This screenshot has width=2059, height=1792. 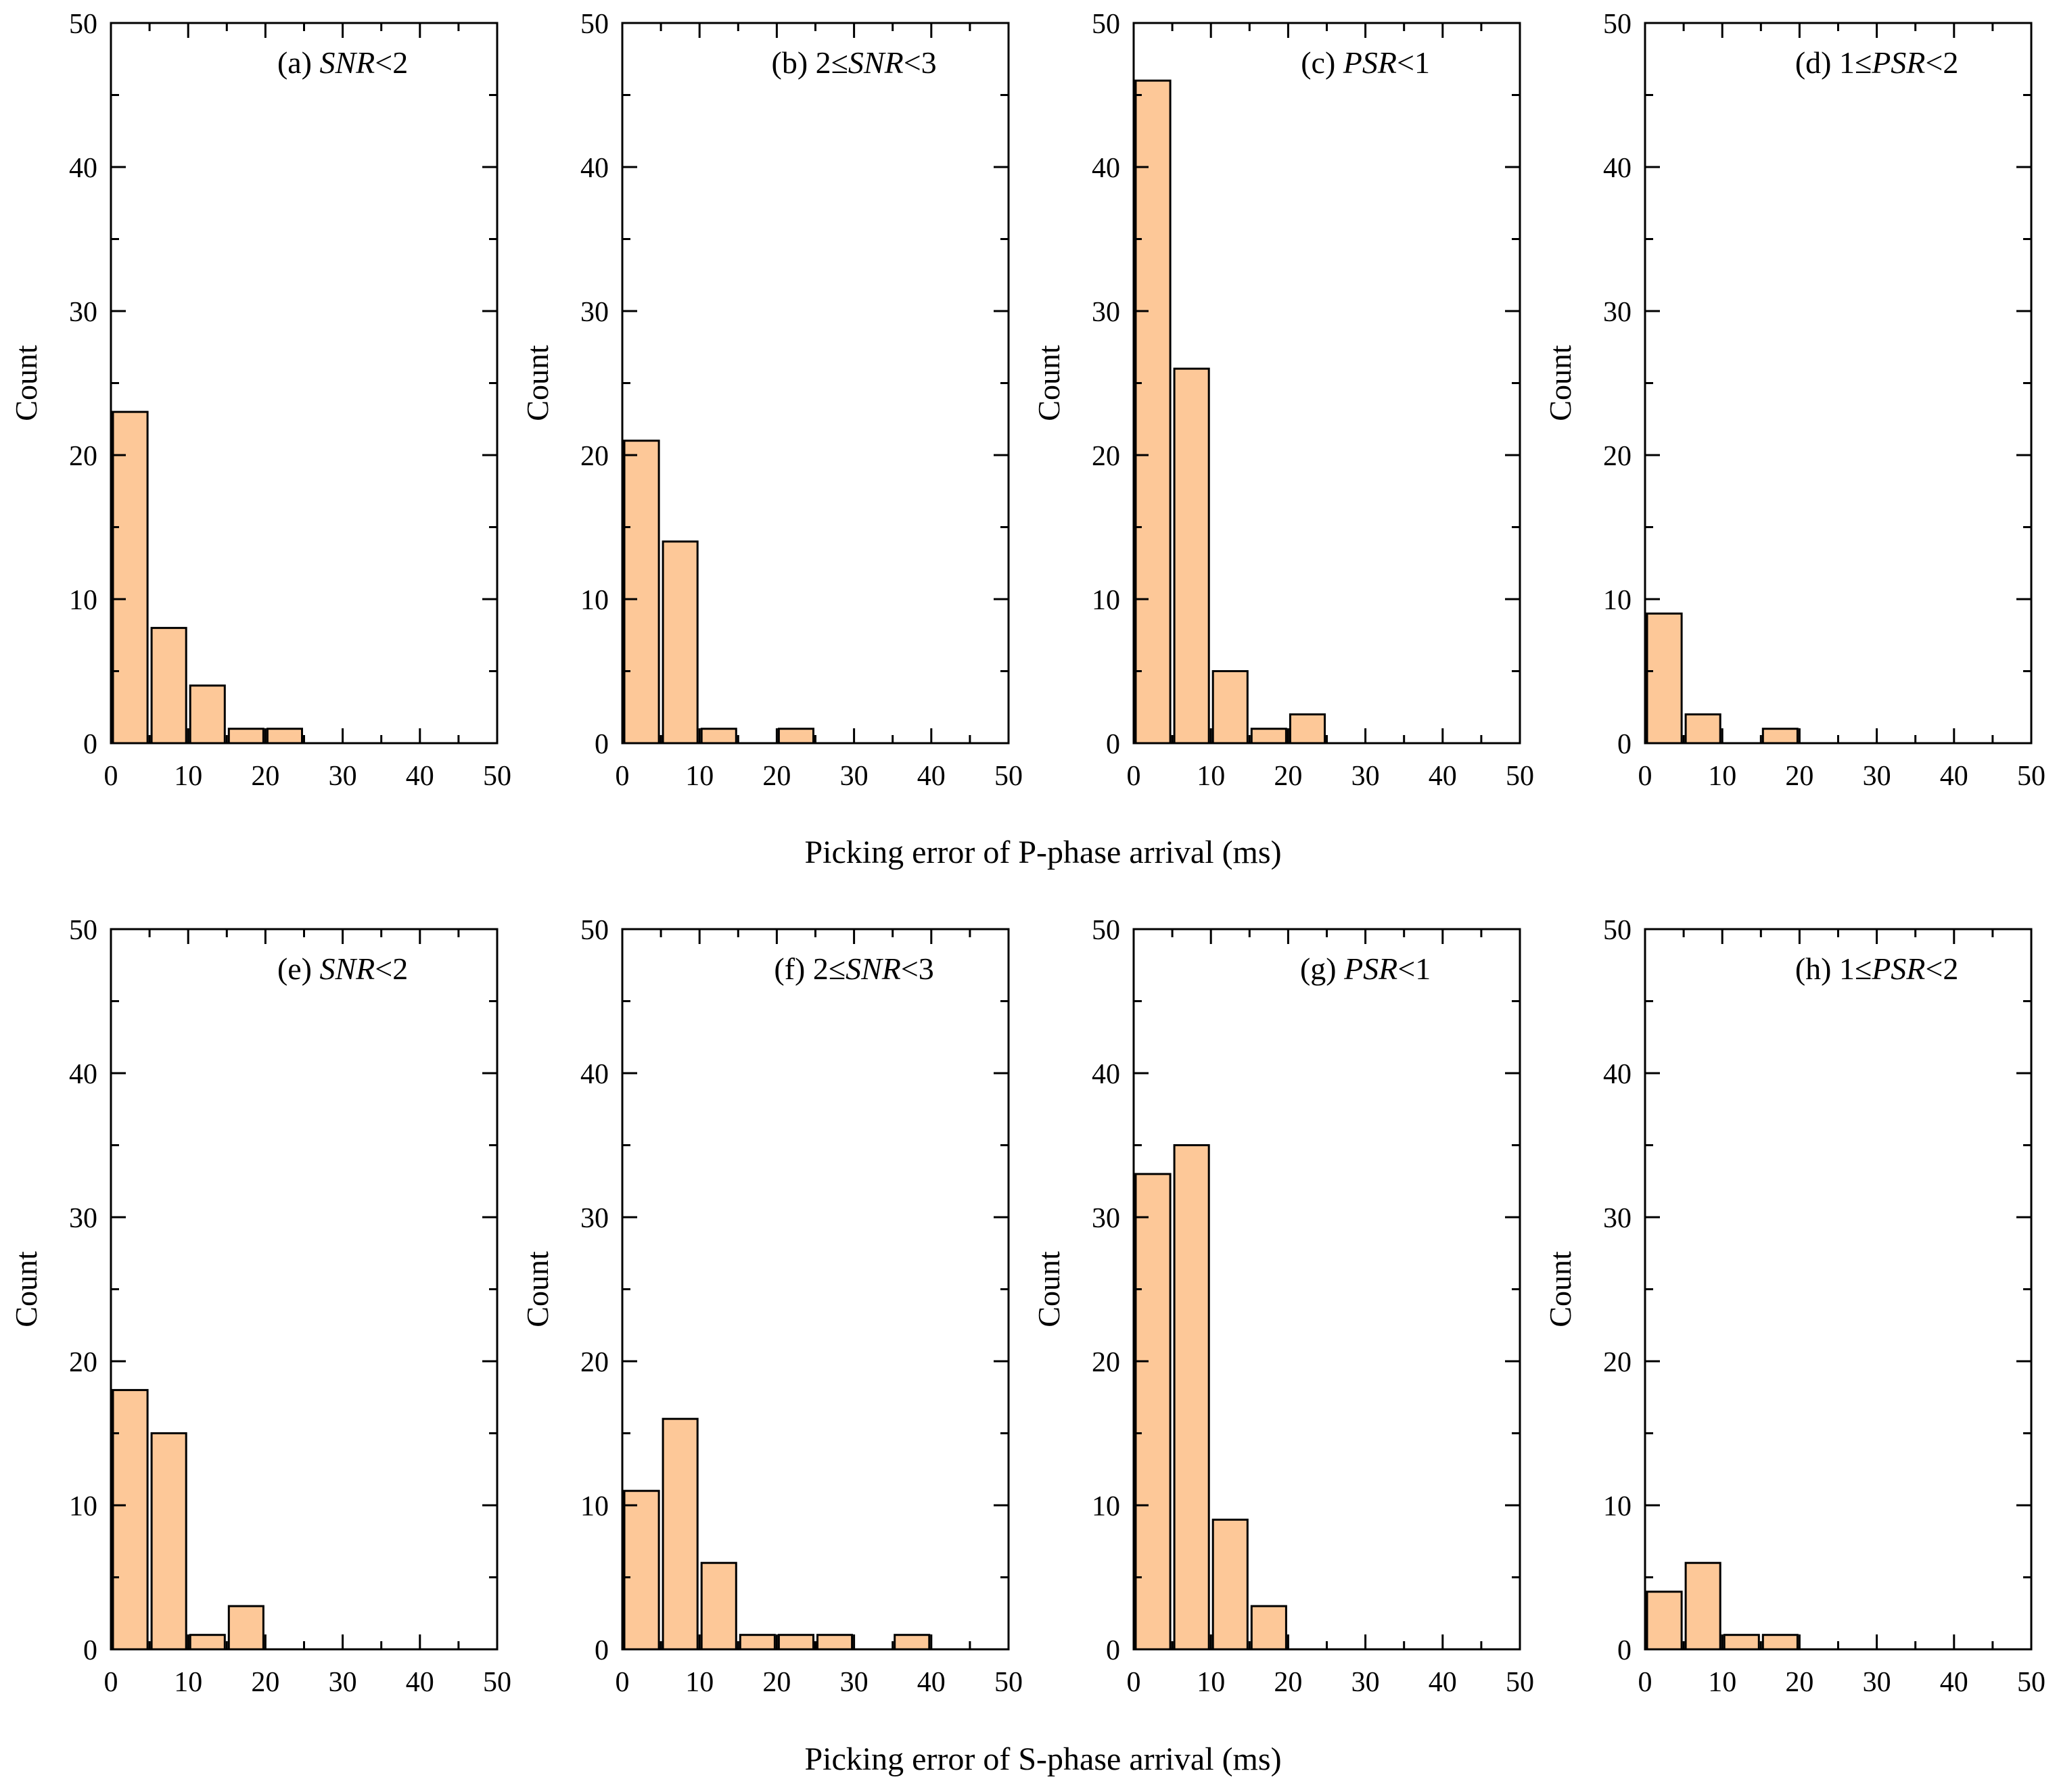 I want to click on ylabel-d: Count, so click(x=1560, y=383).